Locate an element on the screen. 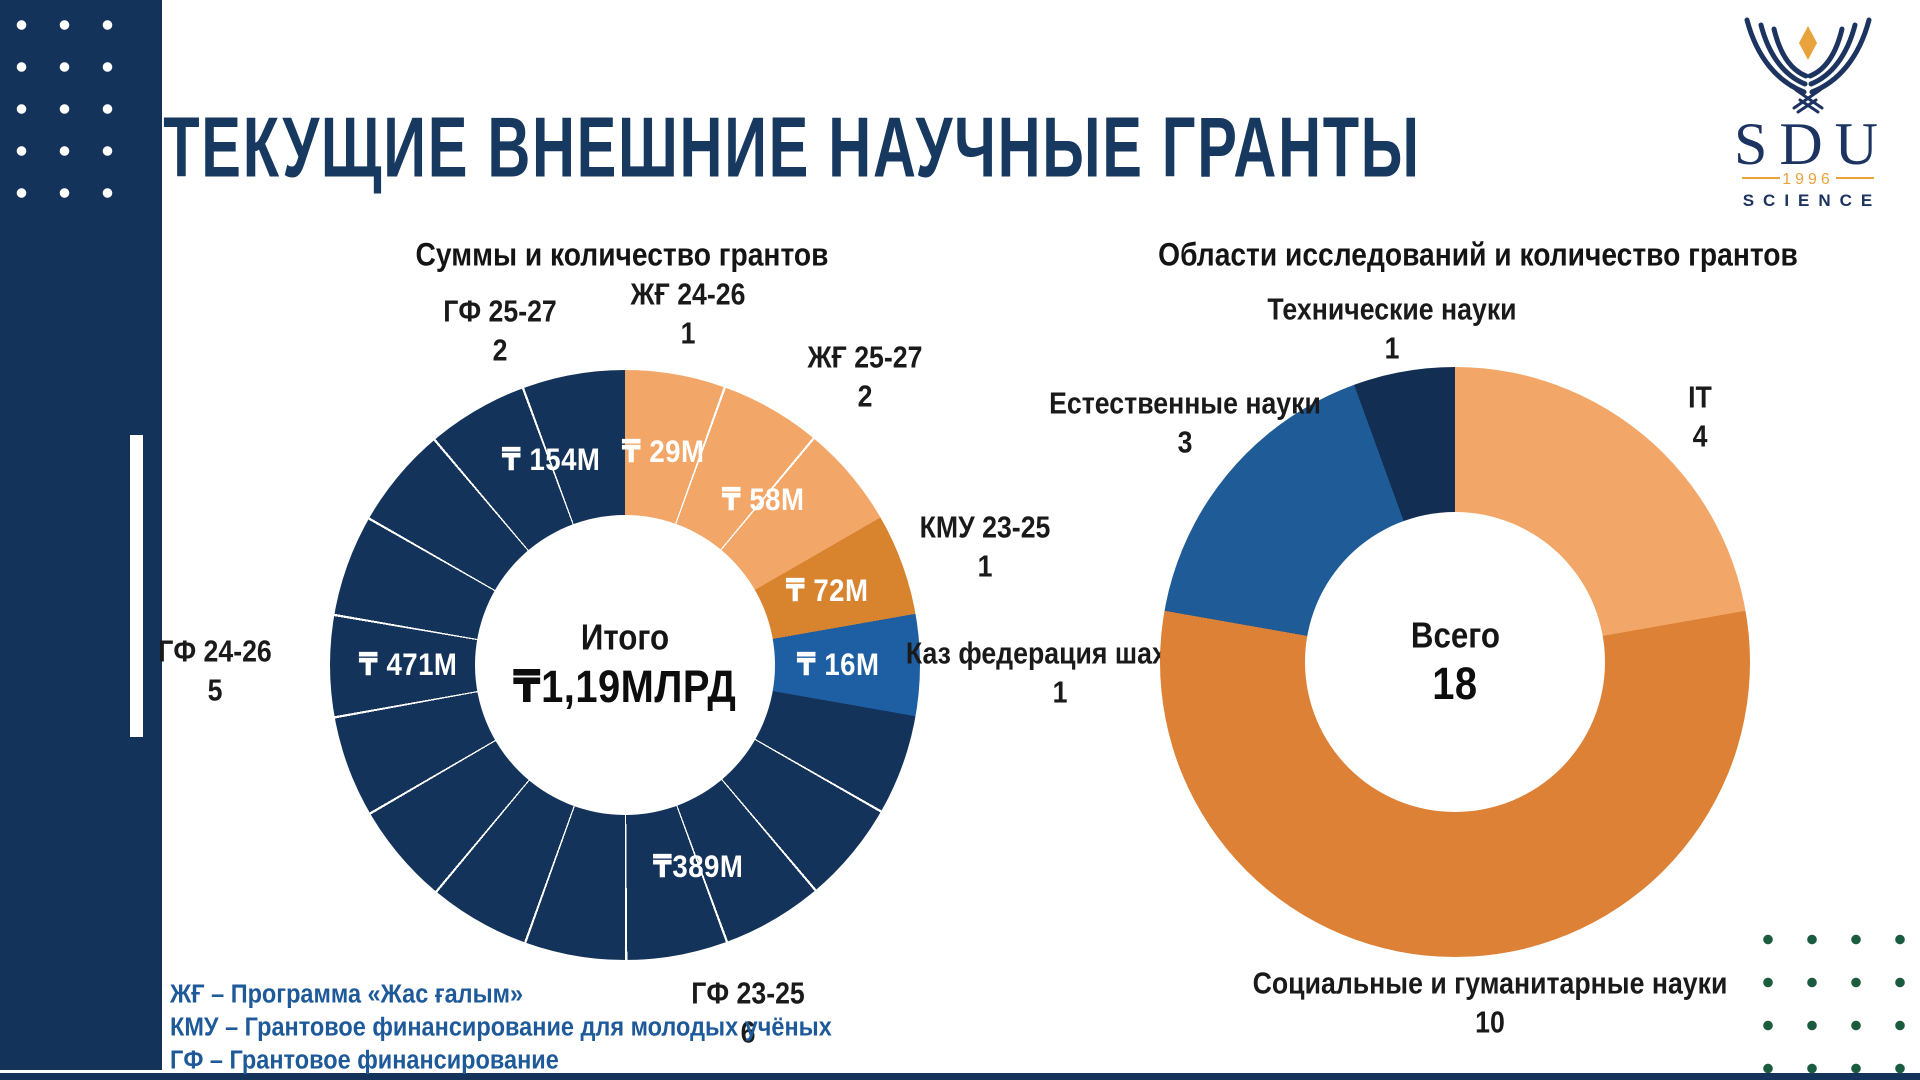 This screenshot has width=1920, height=1080. footnote-zhf: ЖҒ – Программа «Жас ғалым» is located at coordinates (347, 994).